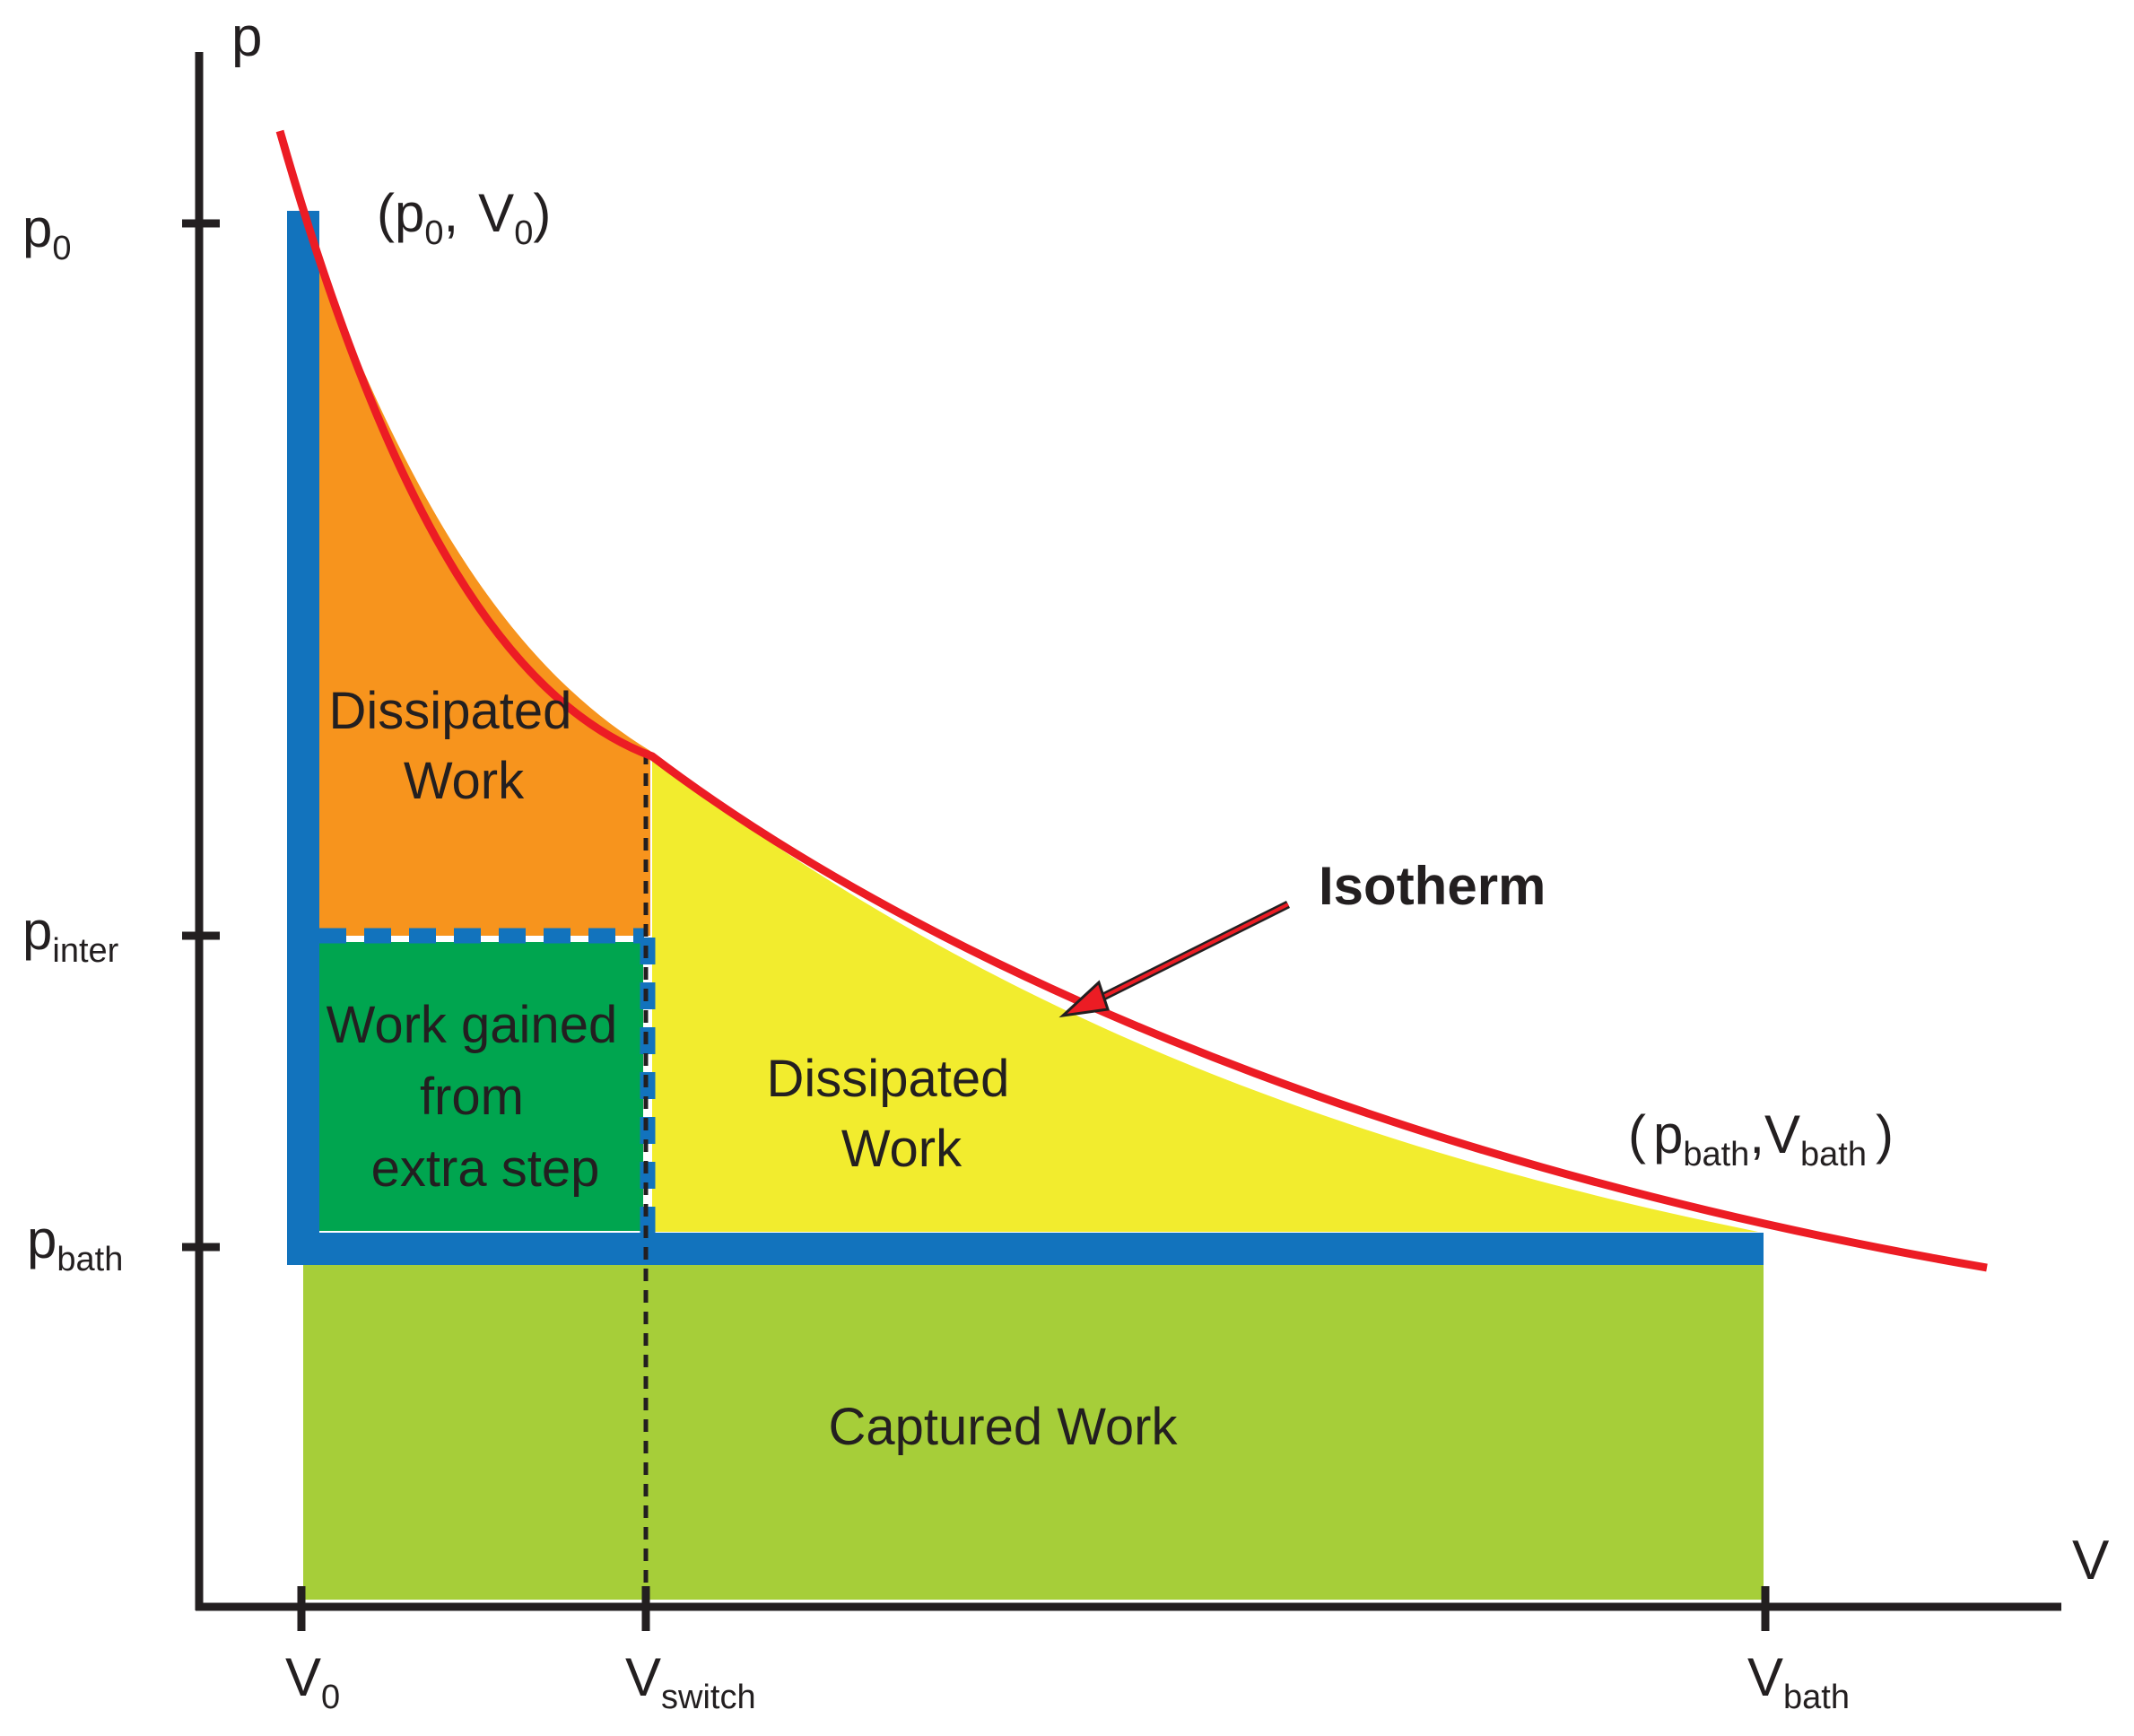 The image size is (2134, 1736). What do you see at coordinates (458, 746) in the screenshot?
I see `dissipated-upper-label: Dissipated Work` at bounding box center [458, 746].